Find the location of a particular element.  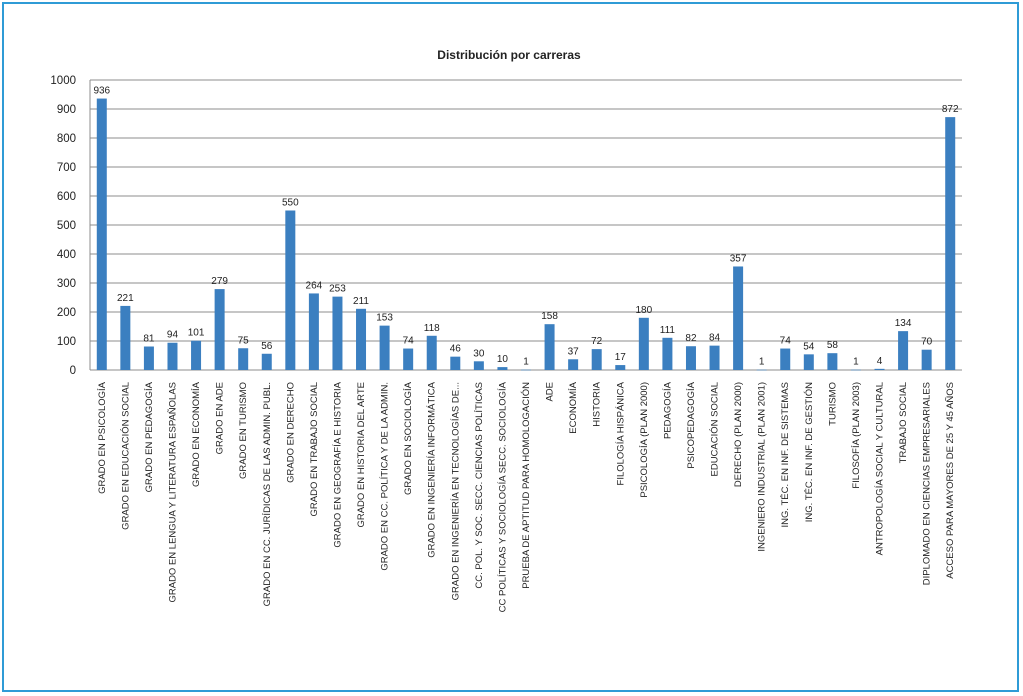

data-label: 221 is located at coordinates (125, 298).